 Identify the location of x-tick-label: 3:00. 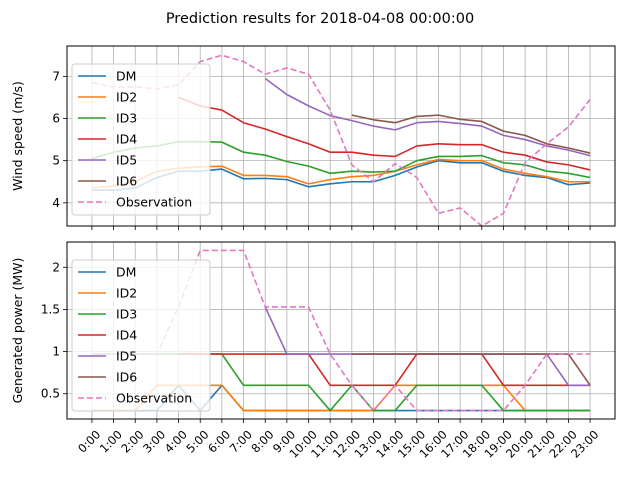
(154, 441).